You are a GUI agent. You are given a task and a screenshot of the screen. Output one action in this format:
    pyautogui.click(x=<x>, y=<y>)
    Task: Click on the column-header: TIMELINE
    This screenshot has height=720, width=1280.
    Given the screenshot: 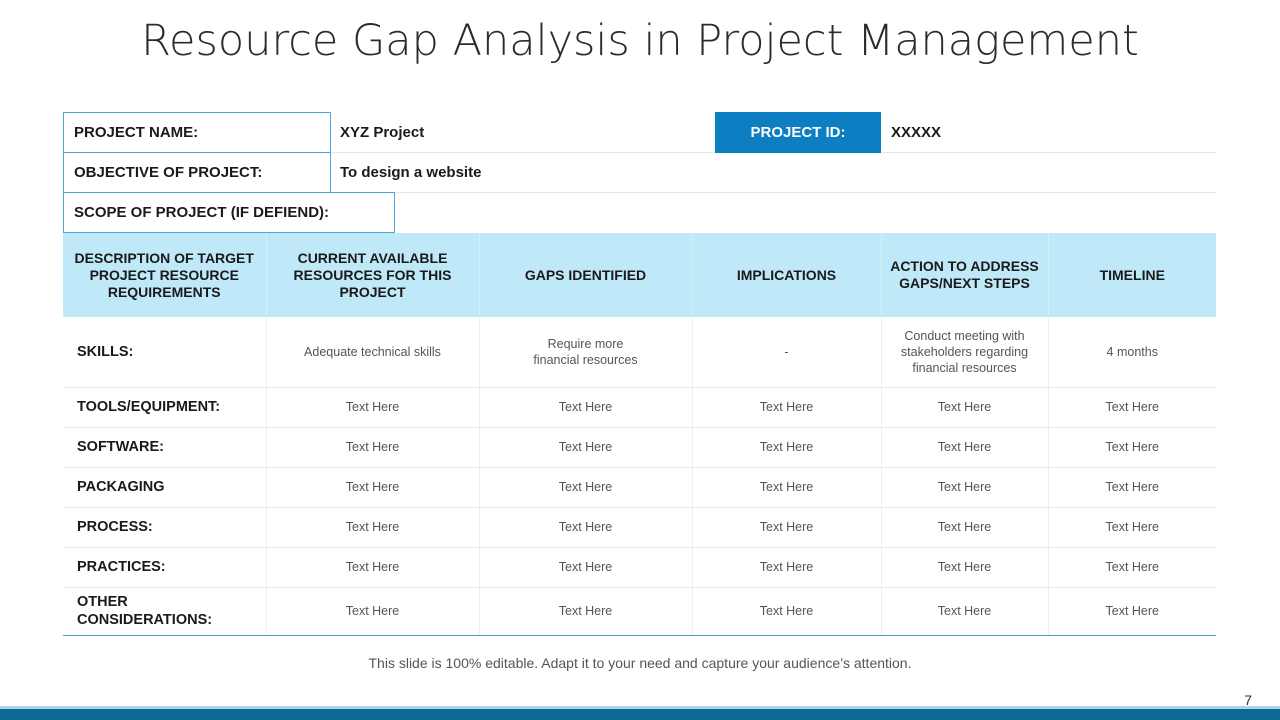 What is the action you would take?
    pyautogui.click(x=1131, y=275)
    